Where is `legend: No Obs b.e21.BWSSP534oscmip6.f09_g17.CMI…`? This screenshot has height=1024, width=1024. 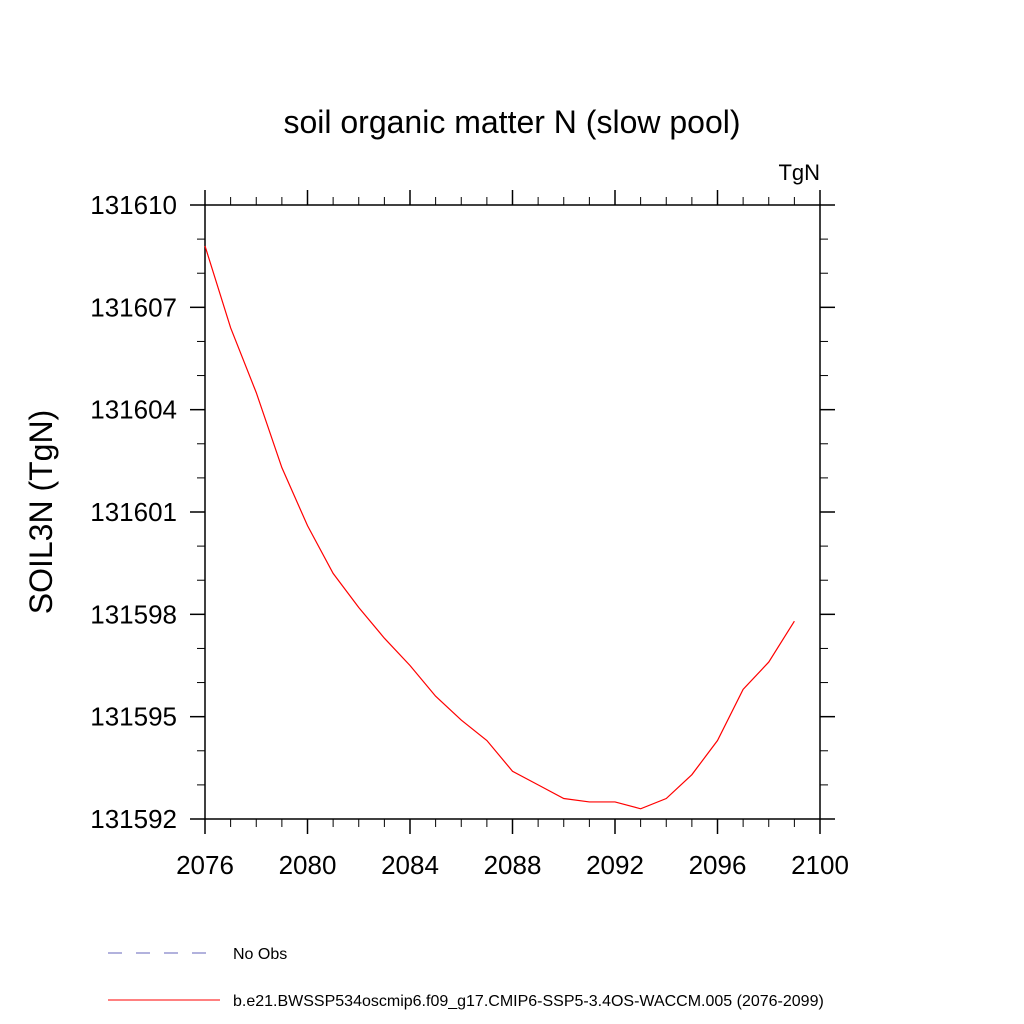
legend: No Obs b.e21.BWSSP534oscmip6.f09_g17.CMI… is located at coordinates (466, 978).